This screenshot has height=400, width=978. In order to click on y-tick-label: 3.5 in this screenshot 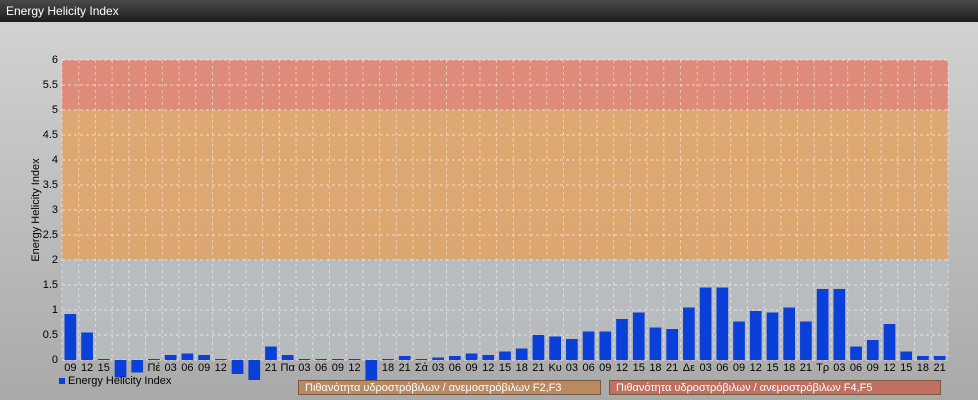, I will do `click(50, 185)`.